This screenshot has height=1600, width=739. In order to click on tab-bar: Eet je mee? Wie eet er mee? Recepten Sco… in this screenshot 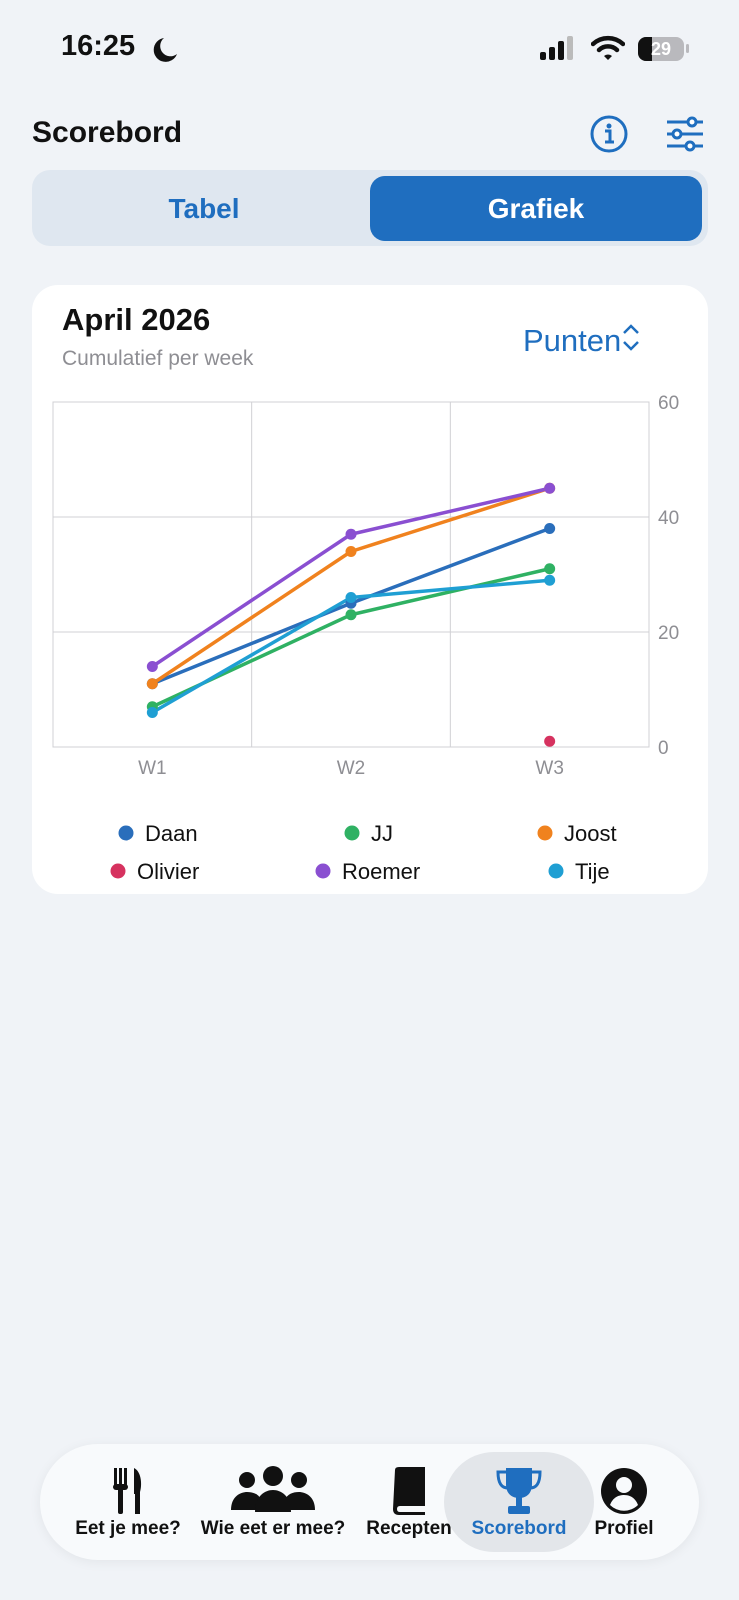, I will do `click(369, 1502)`.